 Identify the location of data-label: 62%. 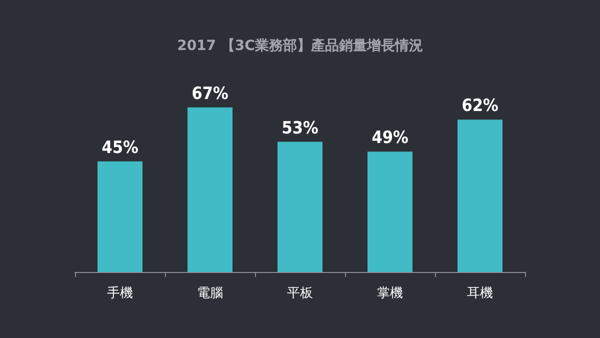
(480, 106).